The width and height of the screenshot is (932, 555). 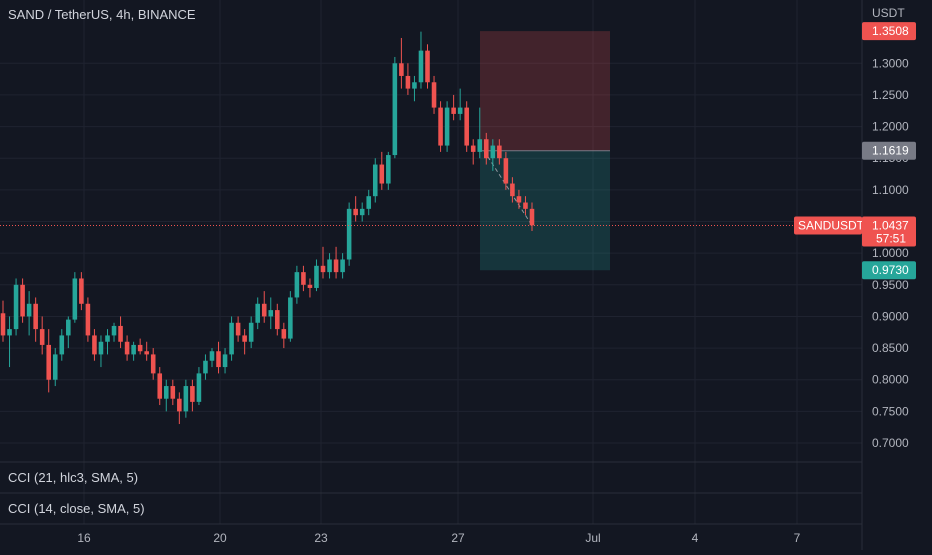 I want to click on target-price-tag-bg, so click(x=889, y=270).